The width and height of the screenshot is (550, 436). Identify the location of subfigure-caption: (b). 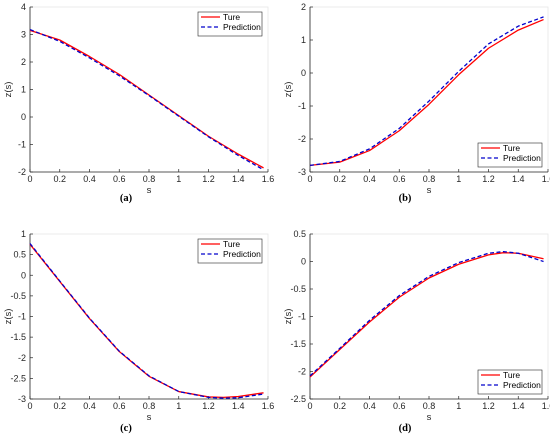
(405, 198).